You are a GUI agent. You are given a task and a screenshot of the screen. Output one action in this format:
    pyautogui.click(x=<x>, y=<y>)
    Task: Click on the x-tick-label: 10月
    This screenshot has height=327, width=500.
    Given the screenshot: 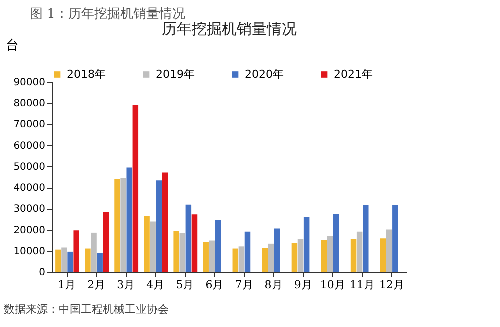 What is the action you would take?
    pyautogui.click(x=333, y=285)
    